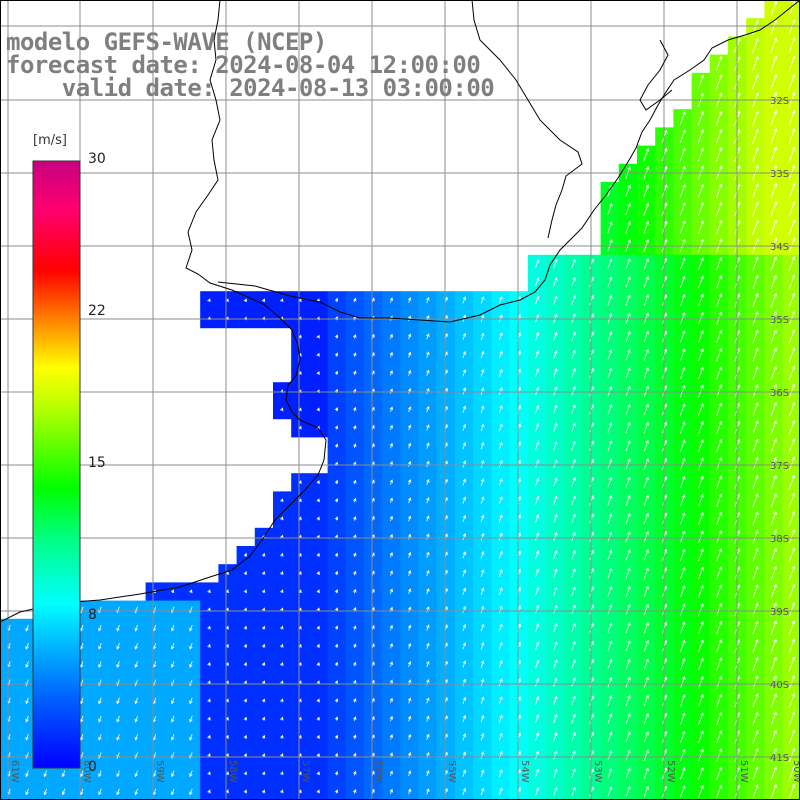 This screenshot has height=800, width=800. Describe the element at coordinates (779, 174) in the screenshot. I see `latitude-label: 33S` at that location.